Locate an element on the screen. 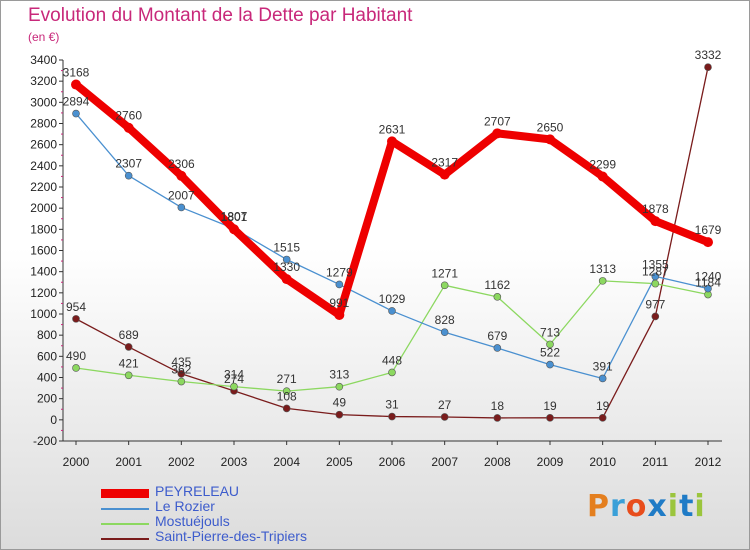  x-tick-label: 2003 is located at coordinates (234, 462).